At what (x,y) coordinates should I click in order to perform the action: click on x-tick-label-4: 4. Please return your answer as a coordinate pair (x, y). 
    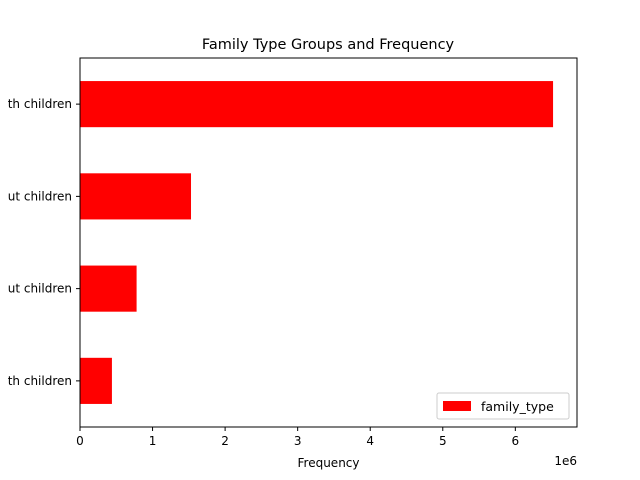
    Looking at the image, I should click on (370, 441).